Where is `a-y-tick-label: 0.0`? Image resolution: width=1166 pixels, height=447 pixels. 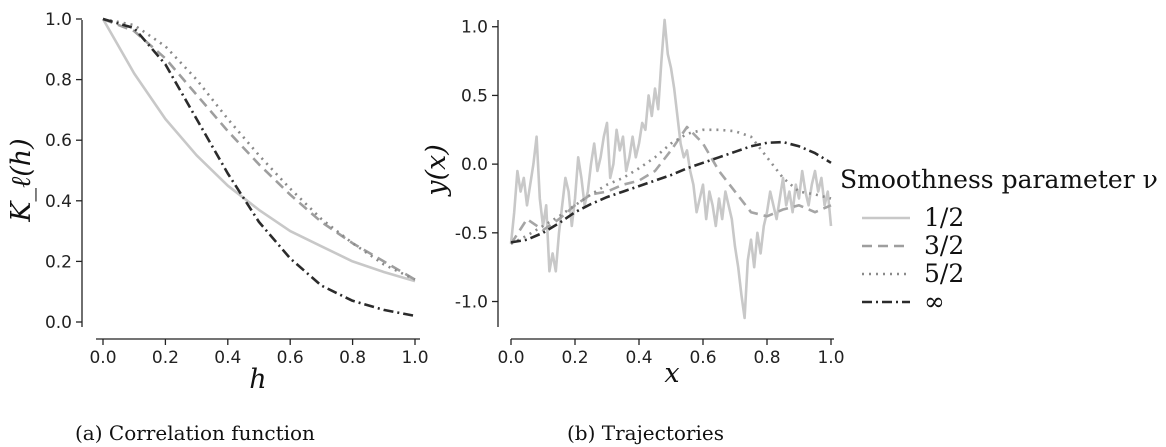
a-y-tick-label: 0.0 is located at coordinates (58, 323).